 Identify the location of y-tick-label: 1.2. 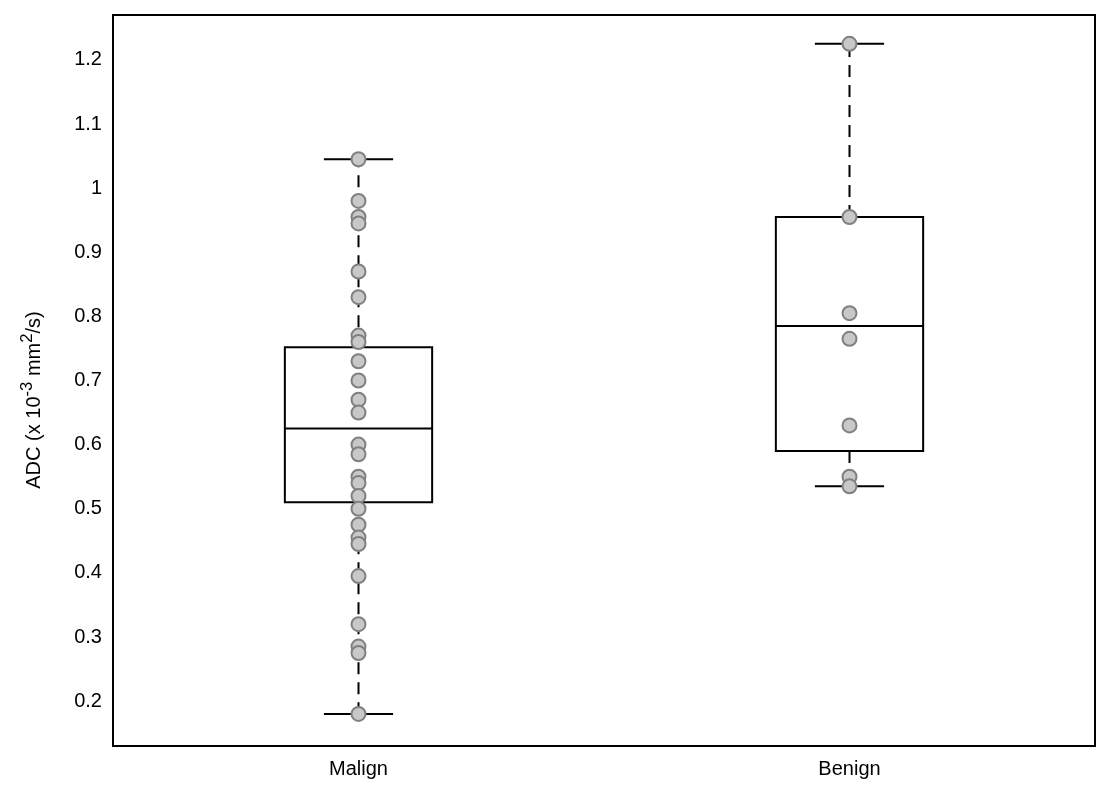
(88, 58).